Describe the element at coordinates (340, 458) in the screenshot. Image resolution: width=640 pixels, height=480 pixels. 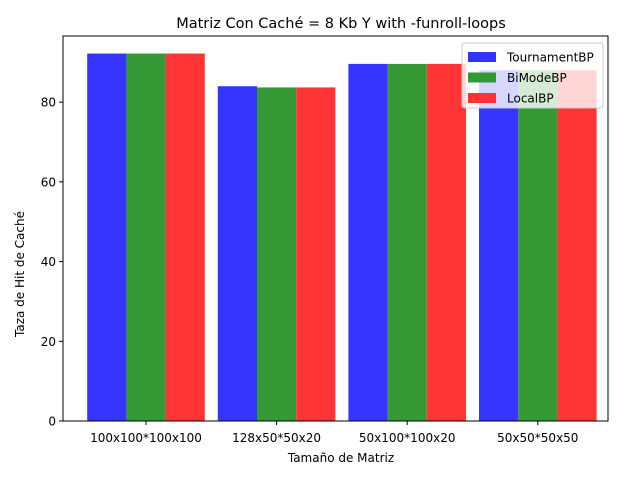
I see `x-axis-label: Tamaño de Matriz` at that location.